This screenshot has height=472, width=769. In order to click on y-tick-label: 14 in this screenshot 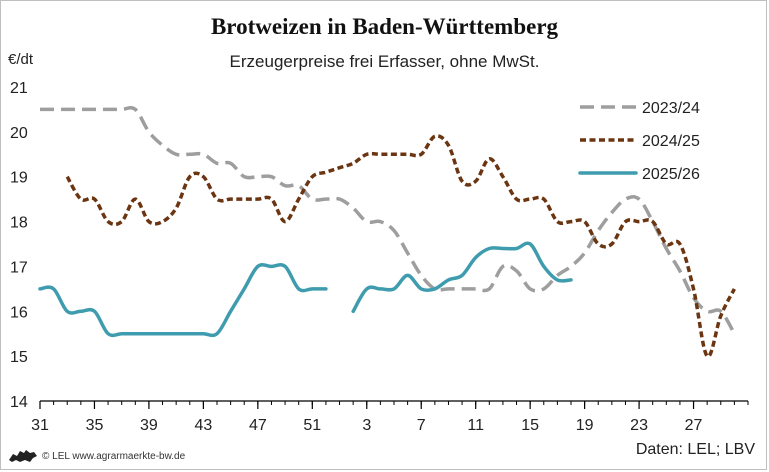, I will do `click(19, 402)`.